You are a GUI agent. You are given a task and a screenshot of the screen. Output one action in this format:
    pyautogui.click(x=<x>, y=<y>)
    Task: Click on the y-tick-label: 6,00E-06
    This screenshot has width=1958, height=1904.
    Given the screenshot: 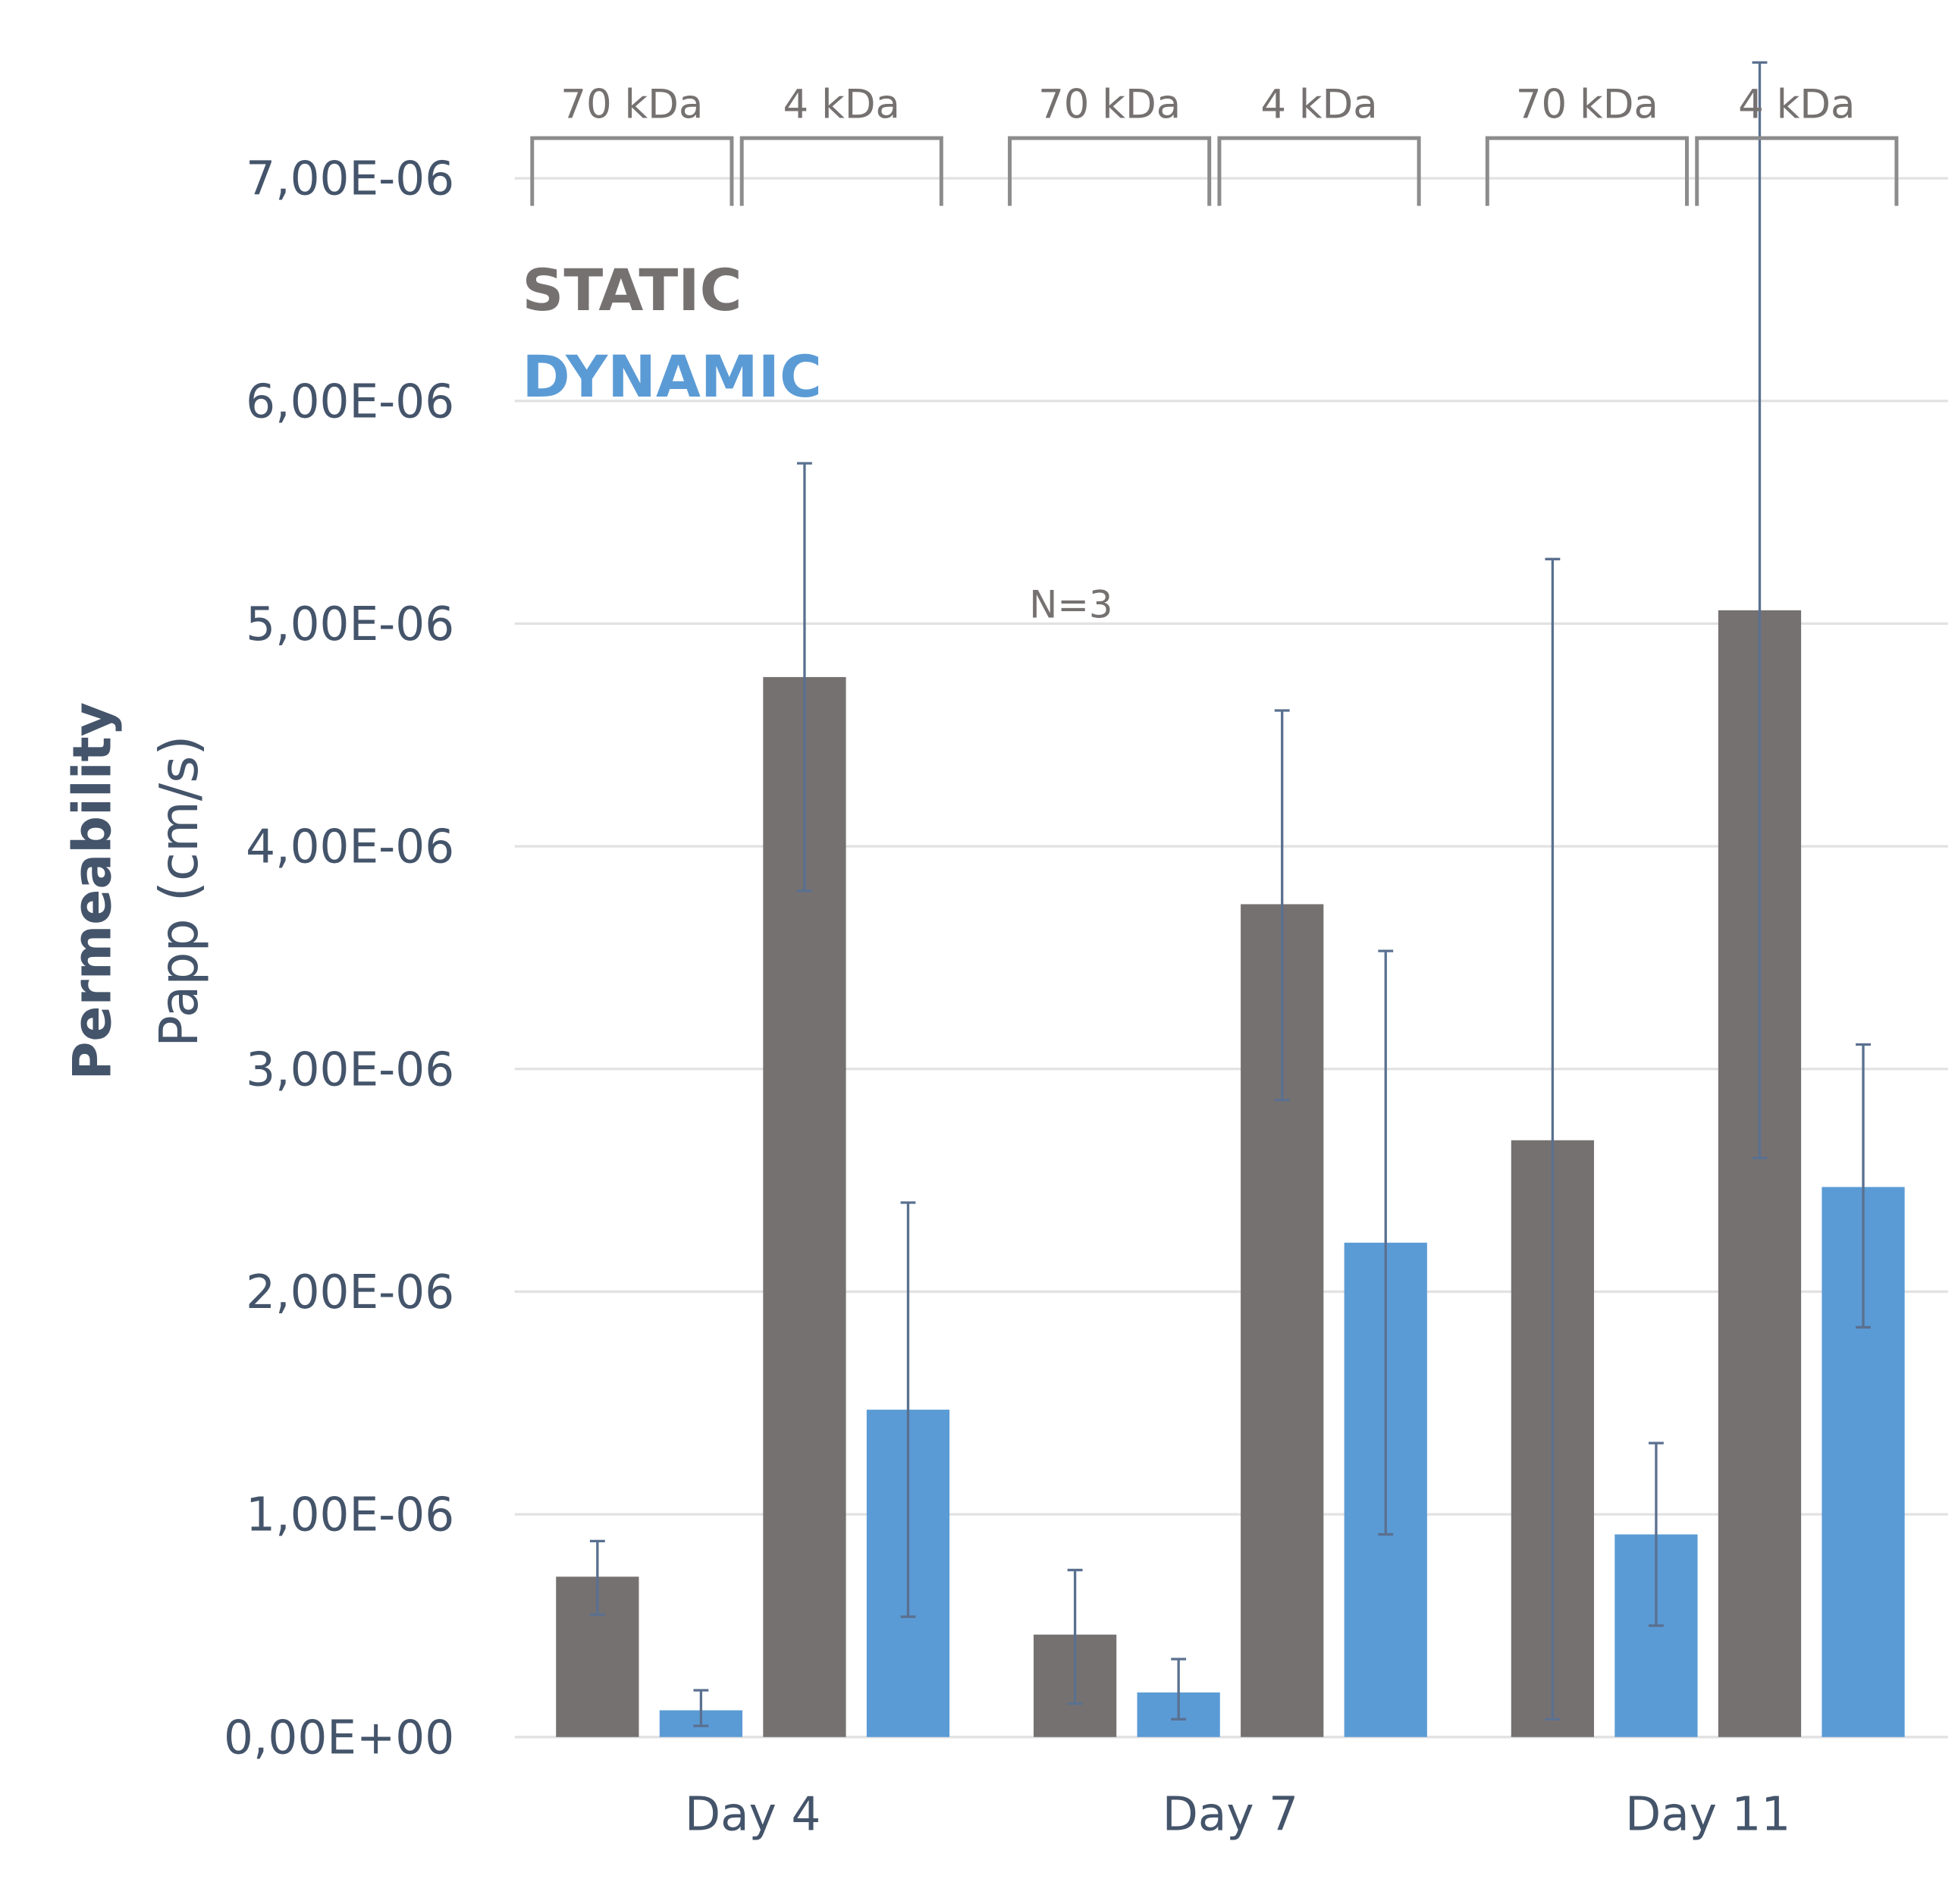 What is the action you would take?
    pyautogui.click(x=350, y=401)
    